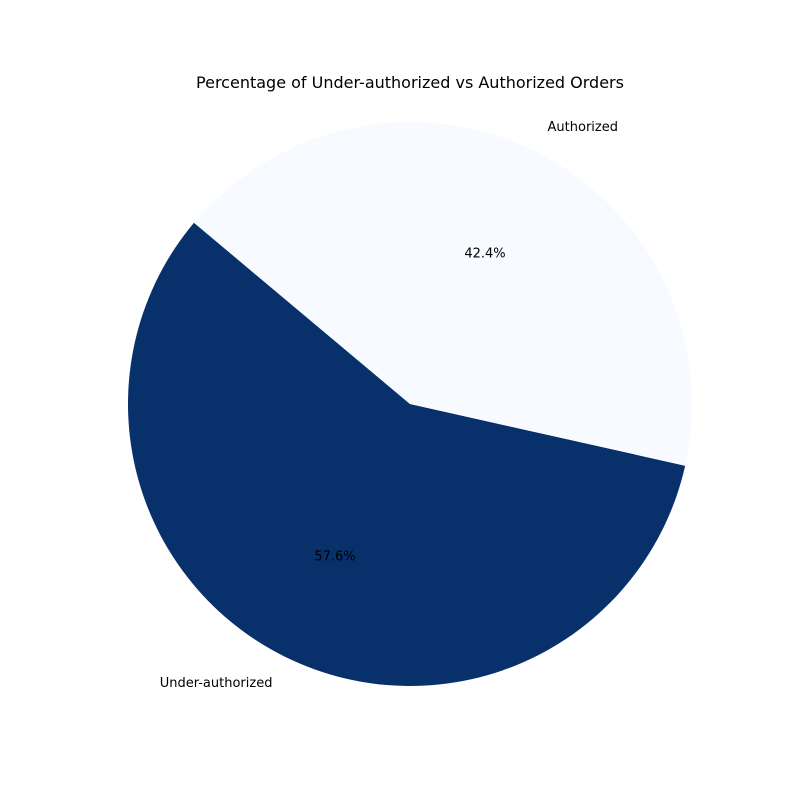 The image size is (800, 800). What do you see at coordinates (484, 253) in the screenshot?
I see `slice-percentage-label: 42.4%` at bounding box center [484, 253].